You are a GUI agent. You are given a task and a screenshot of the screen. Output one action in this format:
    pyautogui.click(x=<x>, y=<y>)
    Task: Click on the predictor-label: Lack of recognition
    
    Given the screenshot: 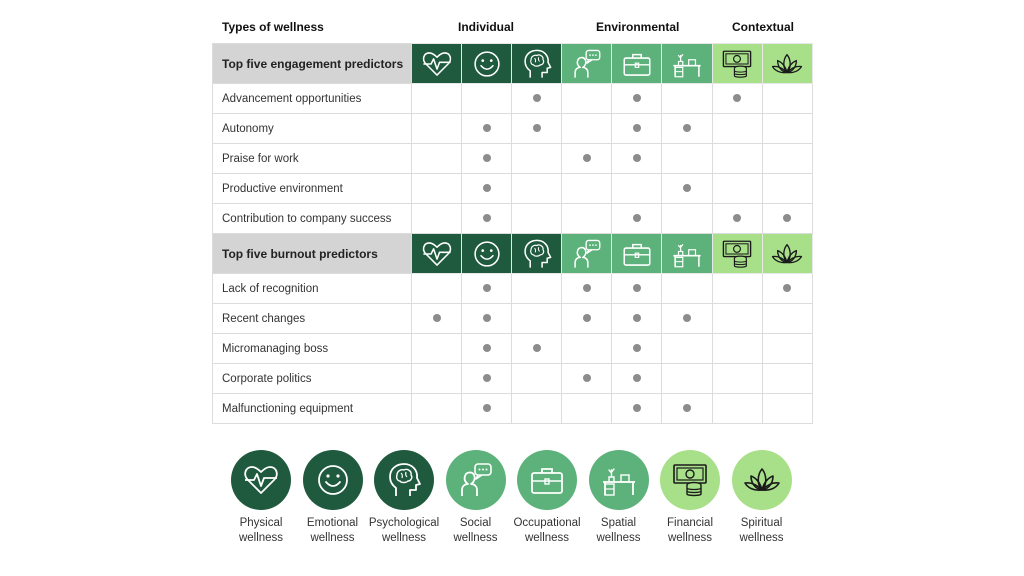 What is the action you would take?
    pyautogui.click(x=312, y=288)
    